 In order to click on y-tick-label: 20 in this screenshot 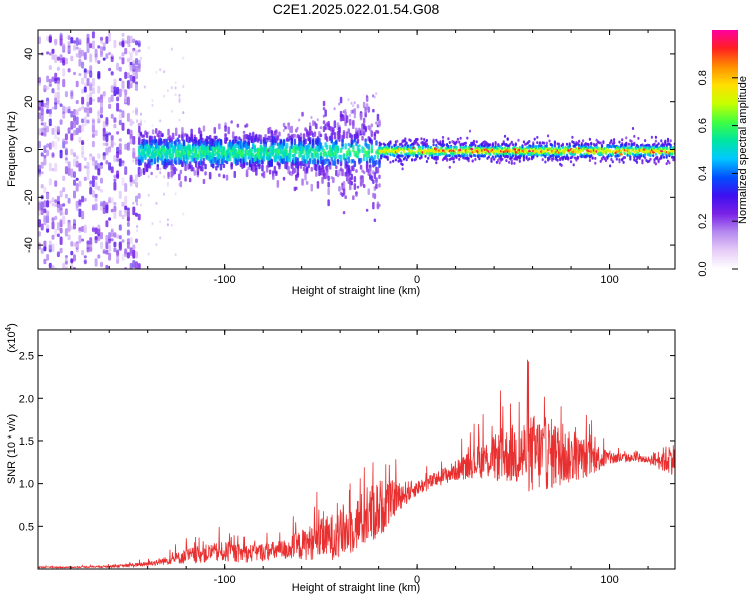, I will do `click(29, 102)`.